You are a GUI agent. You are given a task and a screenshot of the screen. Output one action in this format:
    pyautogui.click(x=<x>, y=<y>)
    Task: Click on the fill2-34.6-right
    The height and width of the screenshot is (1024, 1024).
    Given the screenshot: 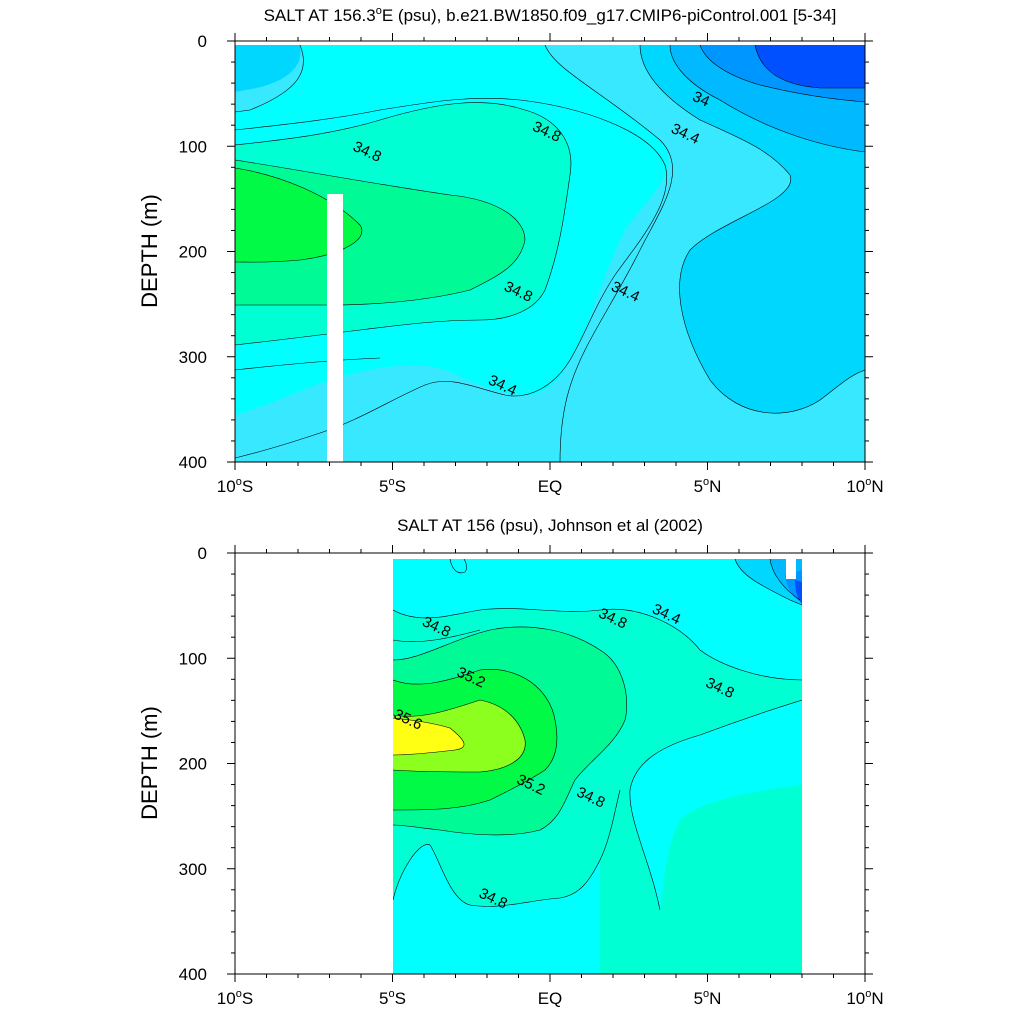 What is the action you would take?
    pyautogui.click(x=715, y=805)
    